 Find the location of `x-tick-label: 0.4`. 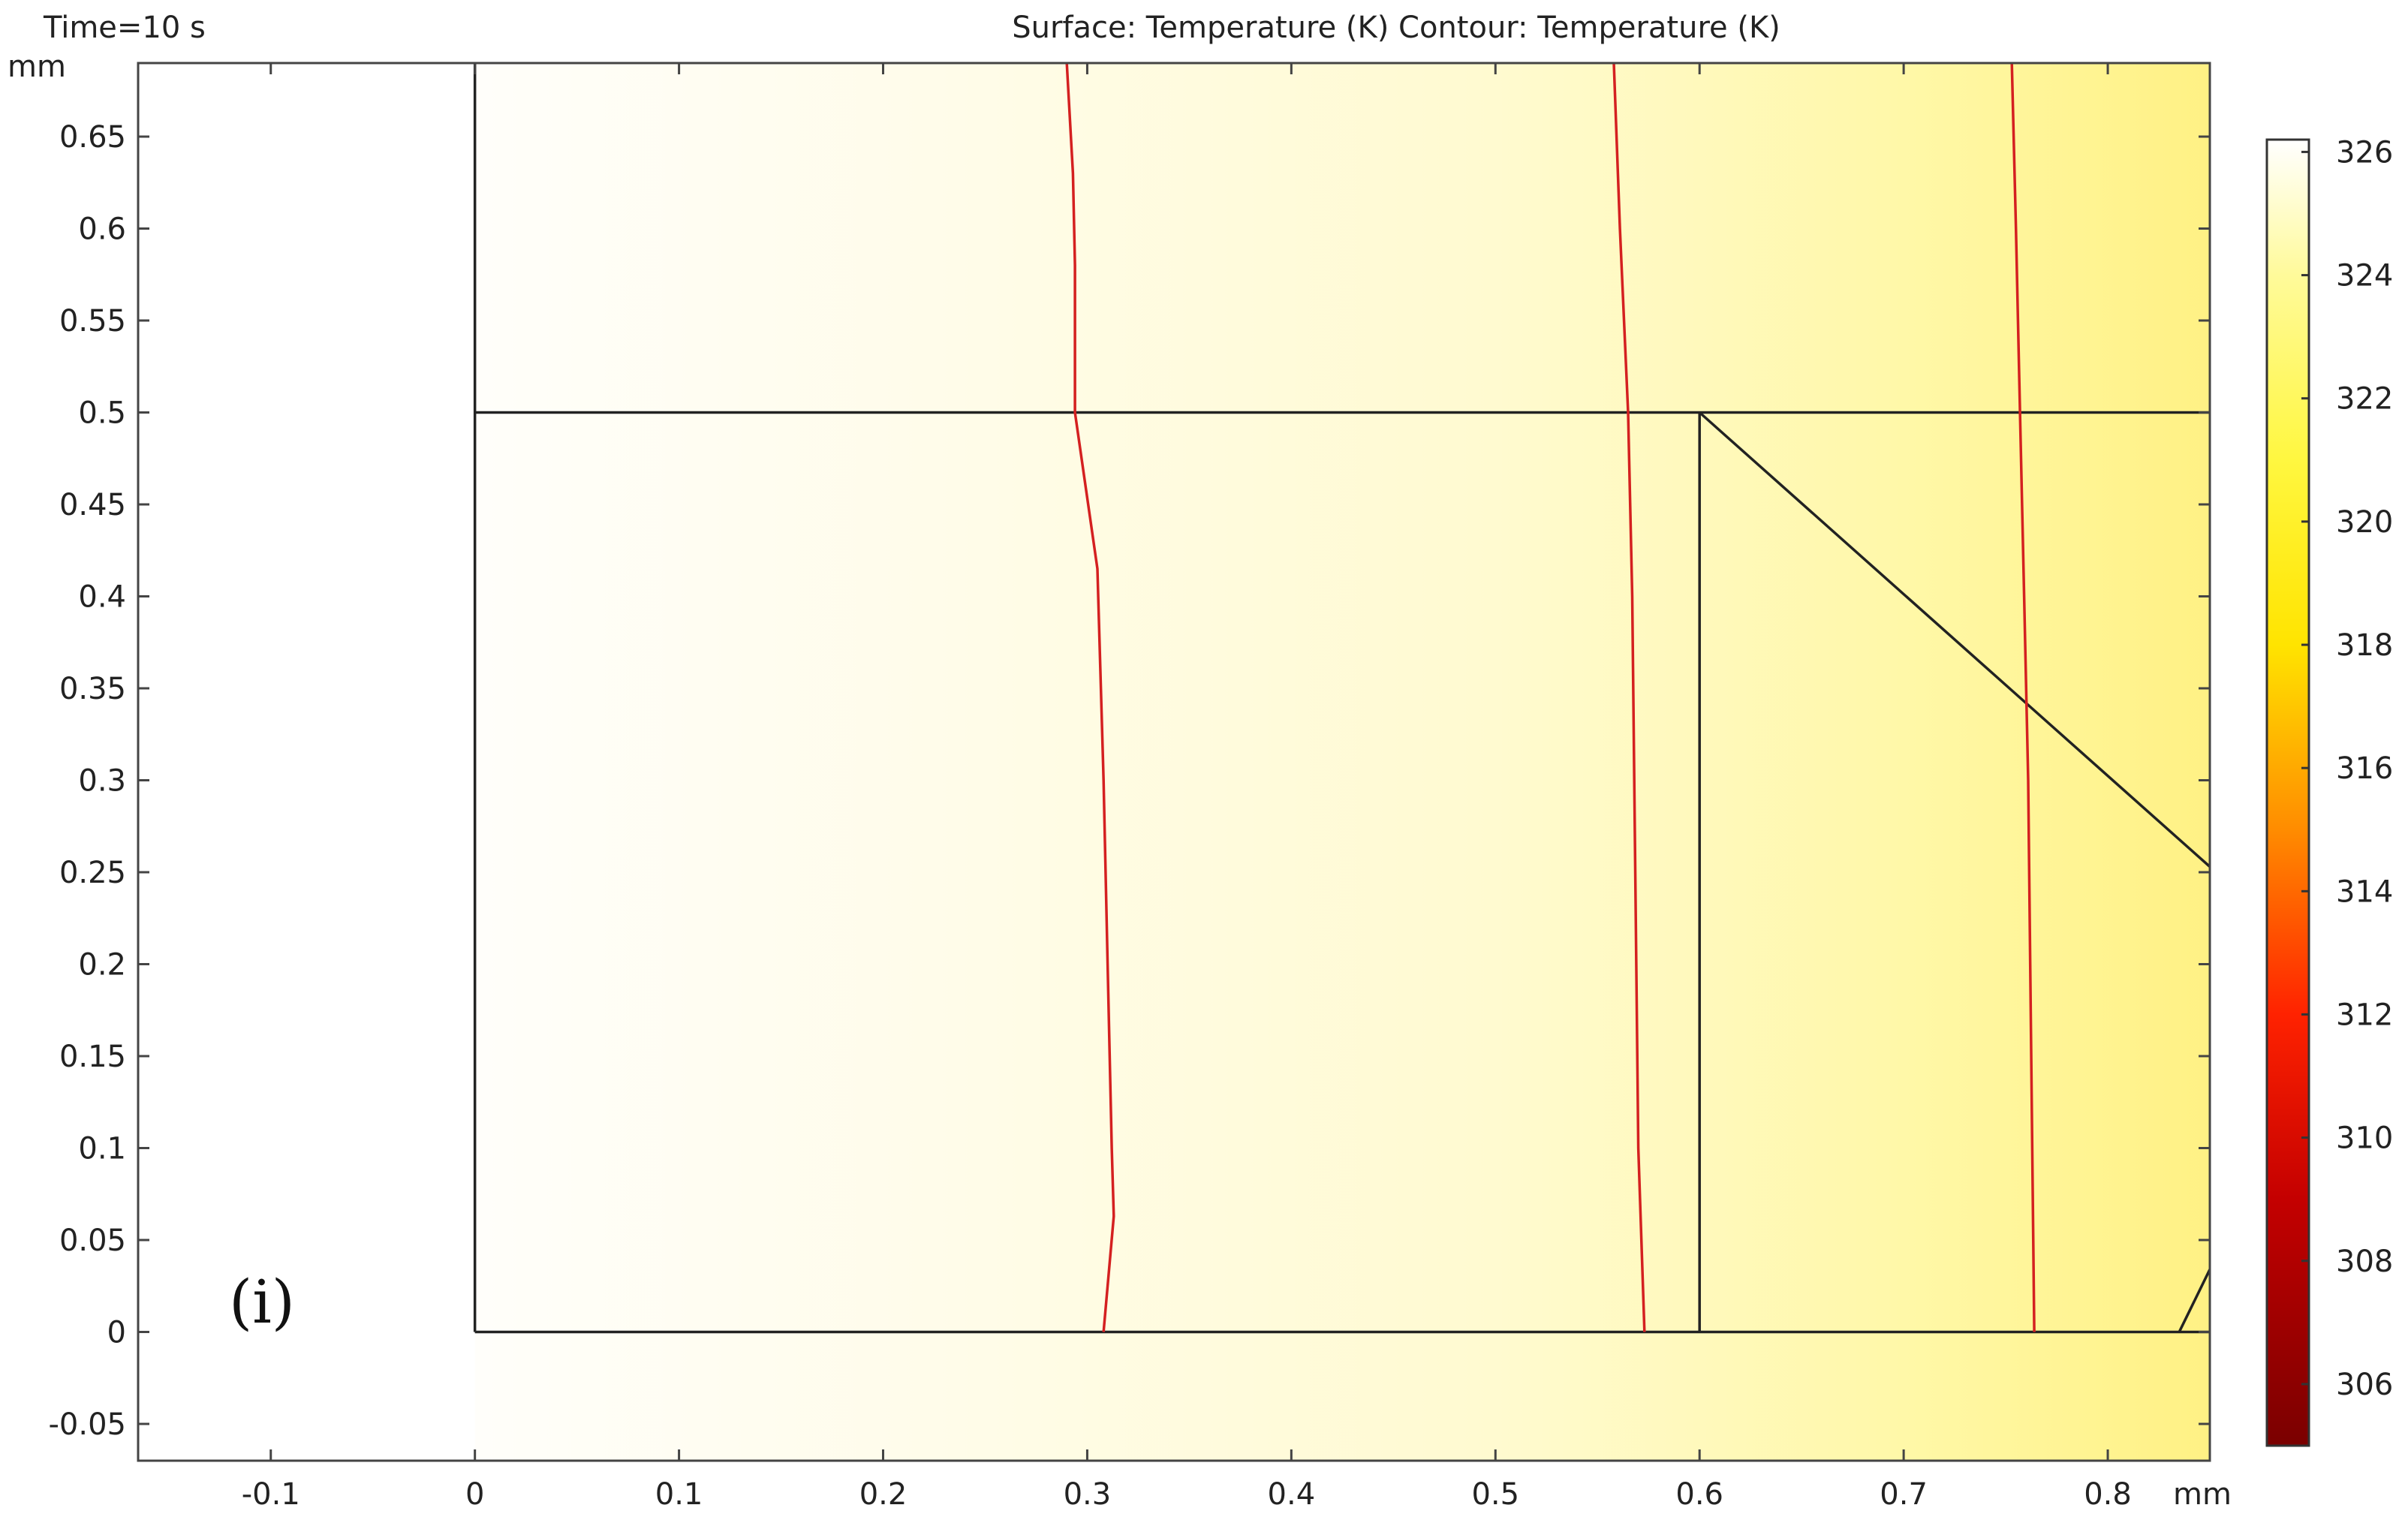

x-tick-label: 0.4 is located at coordinates (1292, 1495).